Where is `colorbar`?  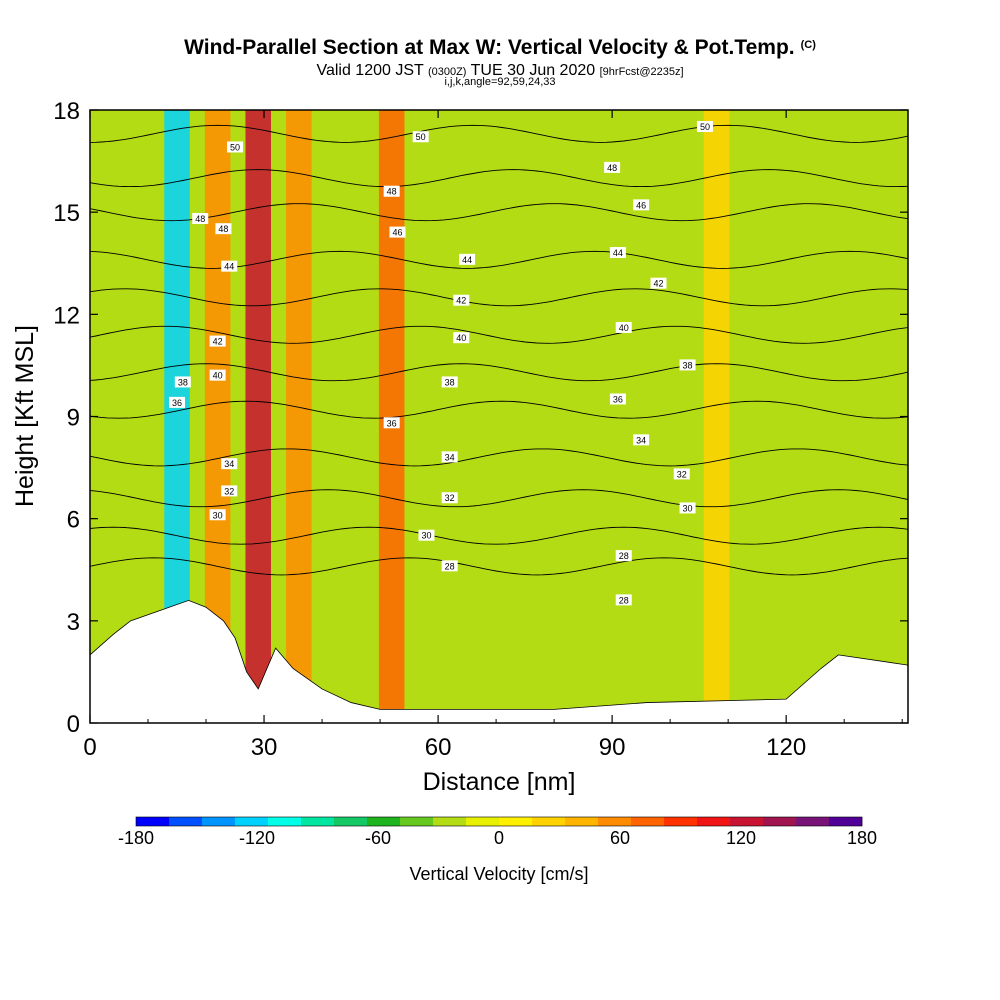 colorbar is located at coordinates (499, 821).